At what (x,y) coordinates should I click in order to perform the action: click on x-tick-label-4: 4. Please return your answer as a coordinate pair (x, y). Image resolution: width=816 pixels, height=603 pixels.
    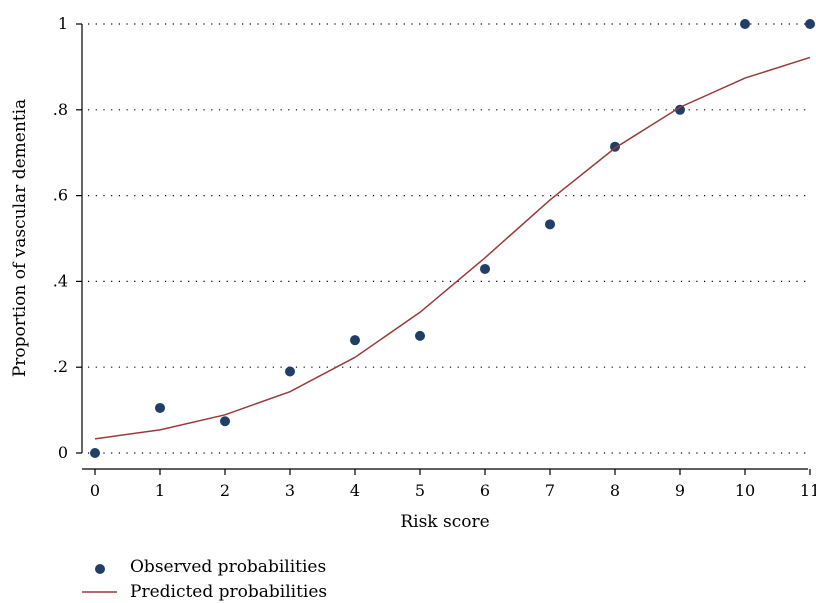
    Looking at the image, I should click on (355, 490).